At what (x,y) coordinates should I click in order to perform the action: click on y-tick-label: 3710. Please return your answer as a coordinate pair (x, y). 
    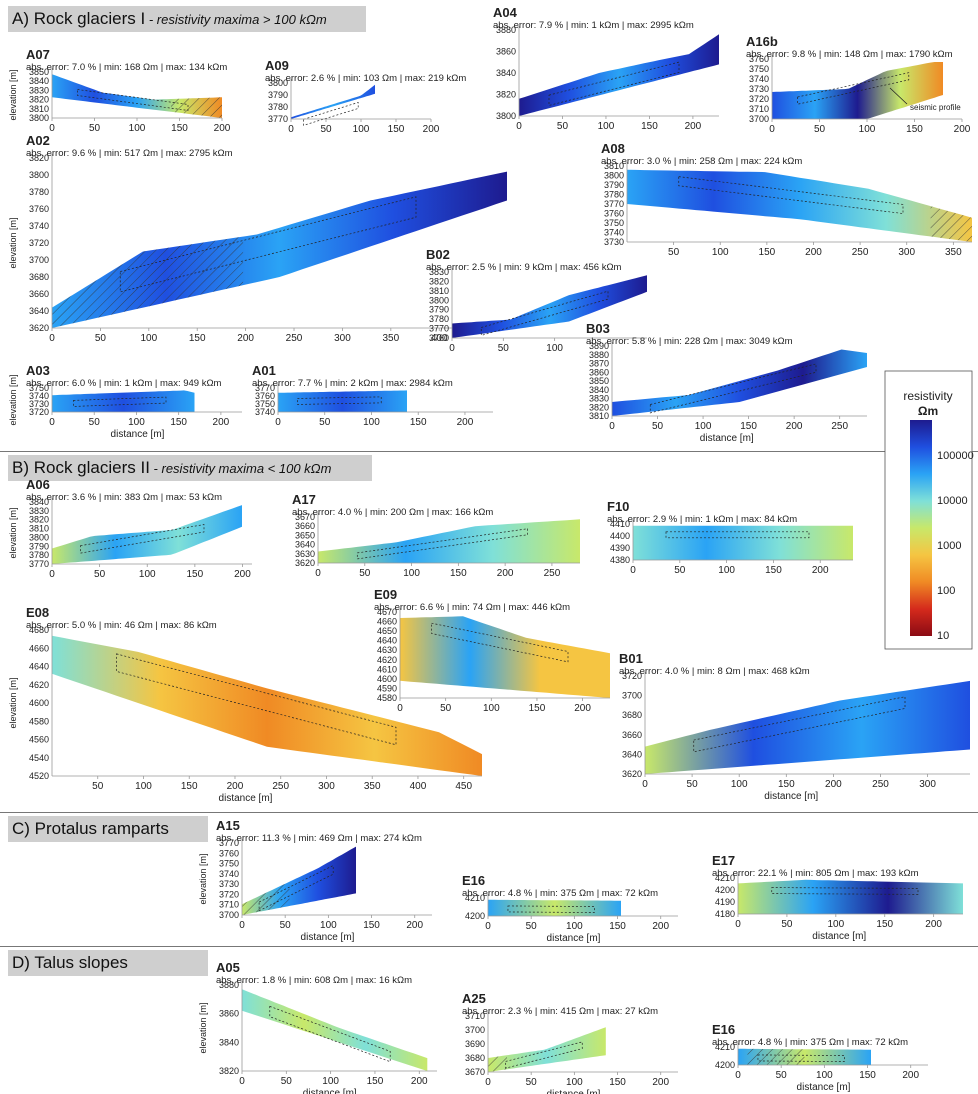
    Looking at the image, I should click on (759, 109).